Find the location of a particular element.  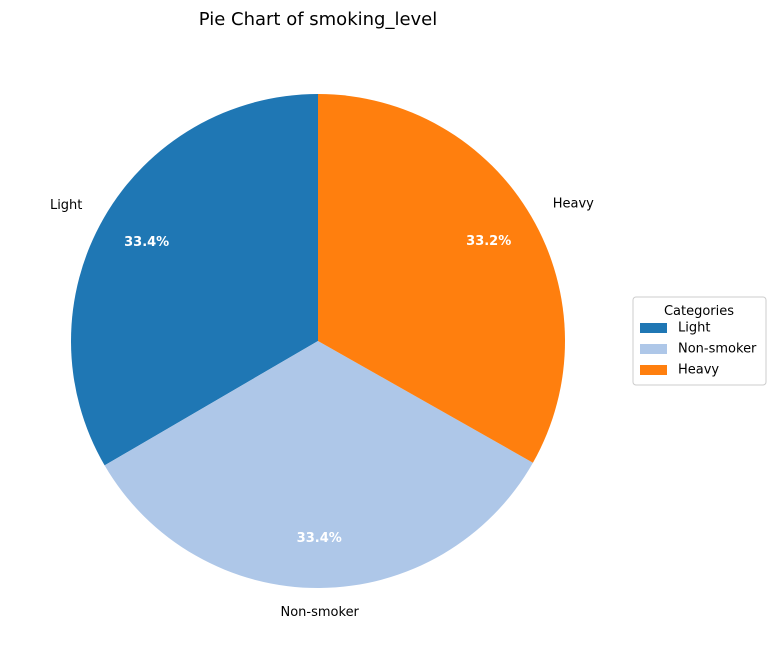

slice-label: Light is located at coordinates (66, 205).